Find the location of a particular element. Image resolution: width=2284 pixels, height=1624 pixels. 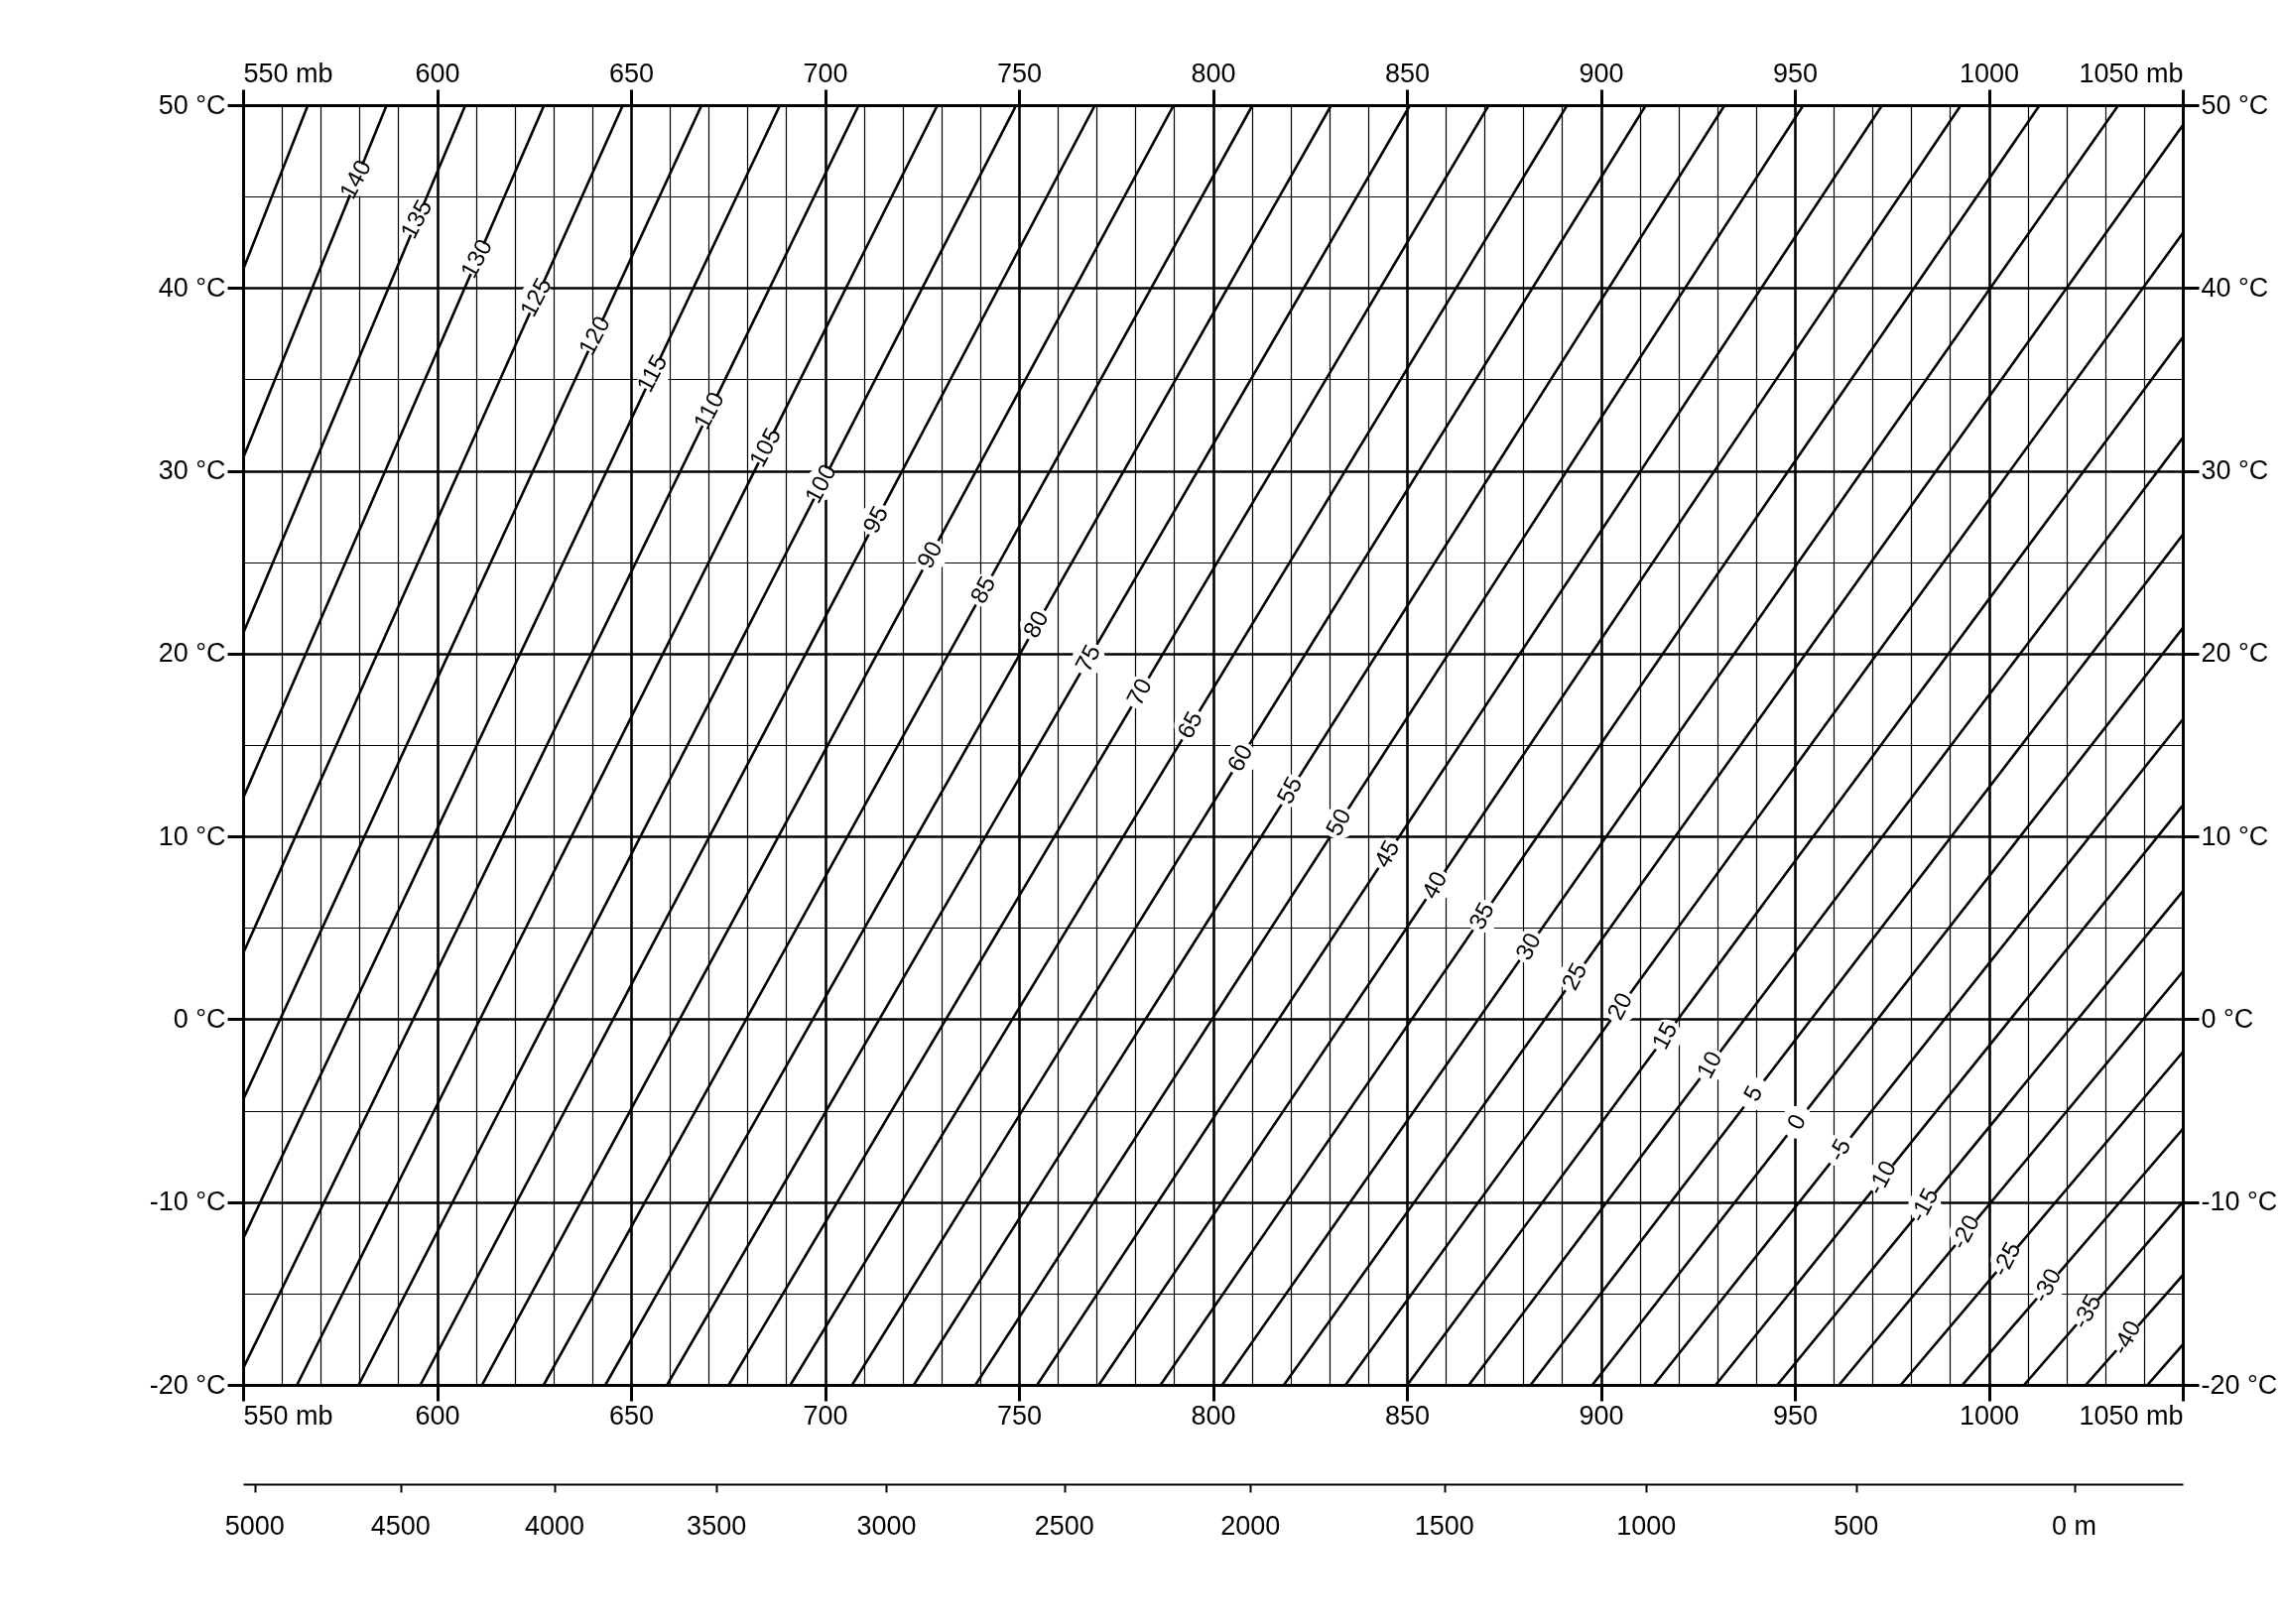

text: 2500 is located at coordinates (1064, 1526).